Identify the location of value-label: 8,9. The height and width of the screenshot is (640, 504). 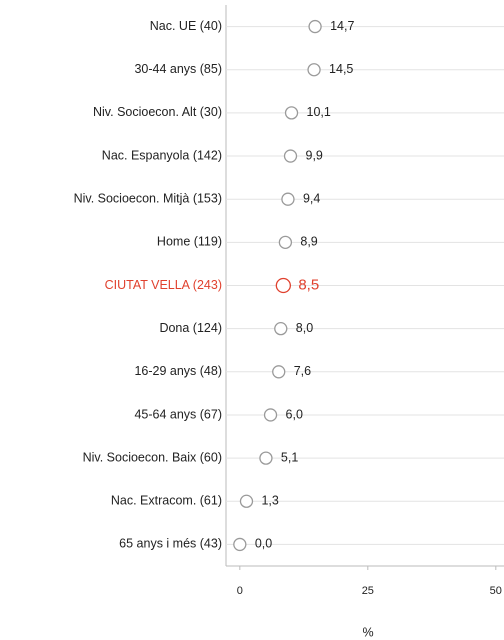
(308, 242).